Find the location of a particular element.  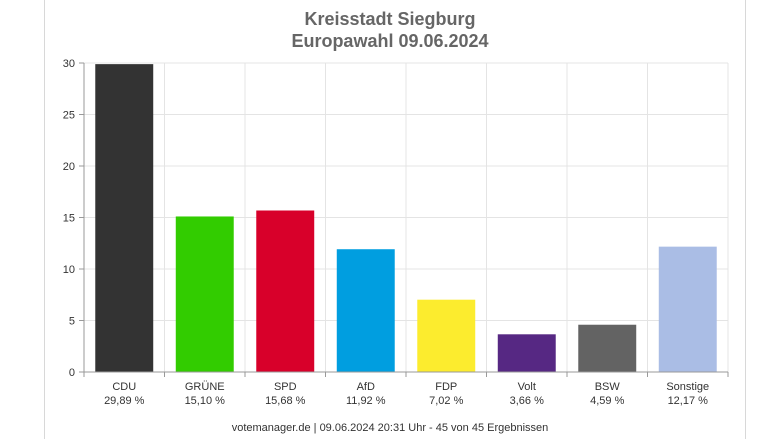

x-tick-label: AfD is located at coordinates (366, 387).